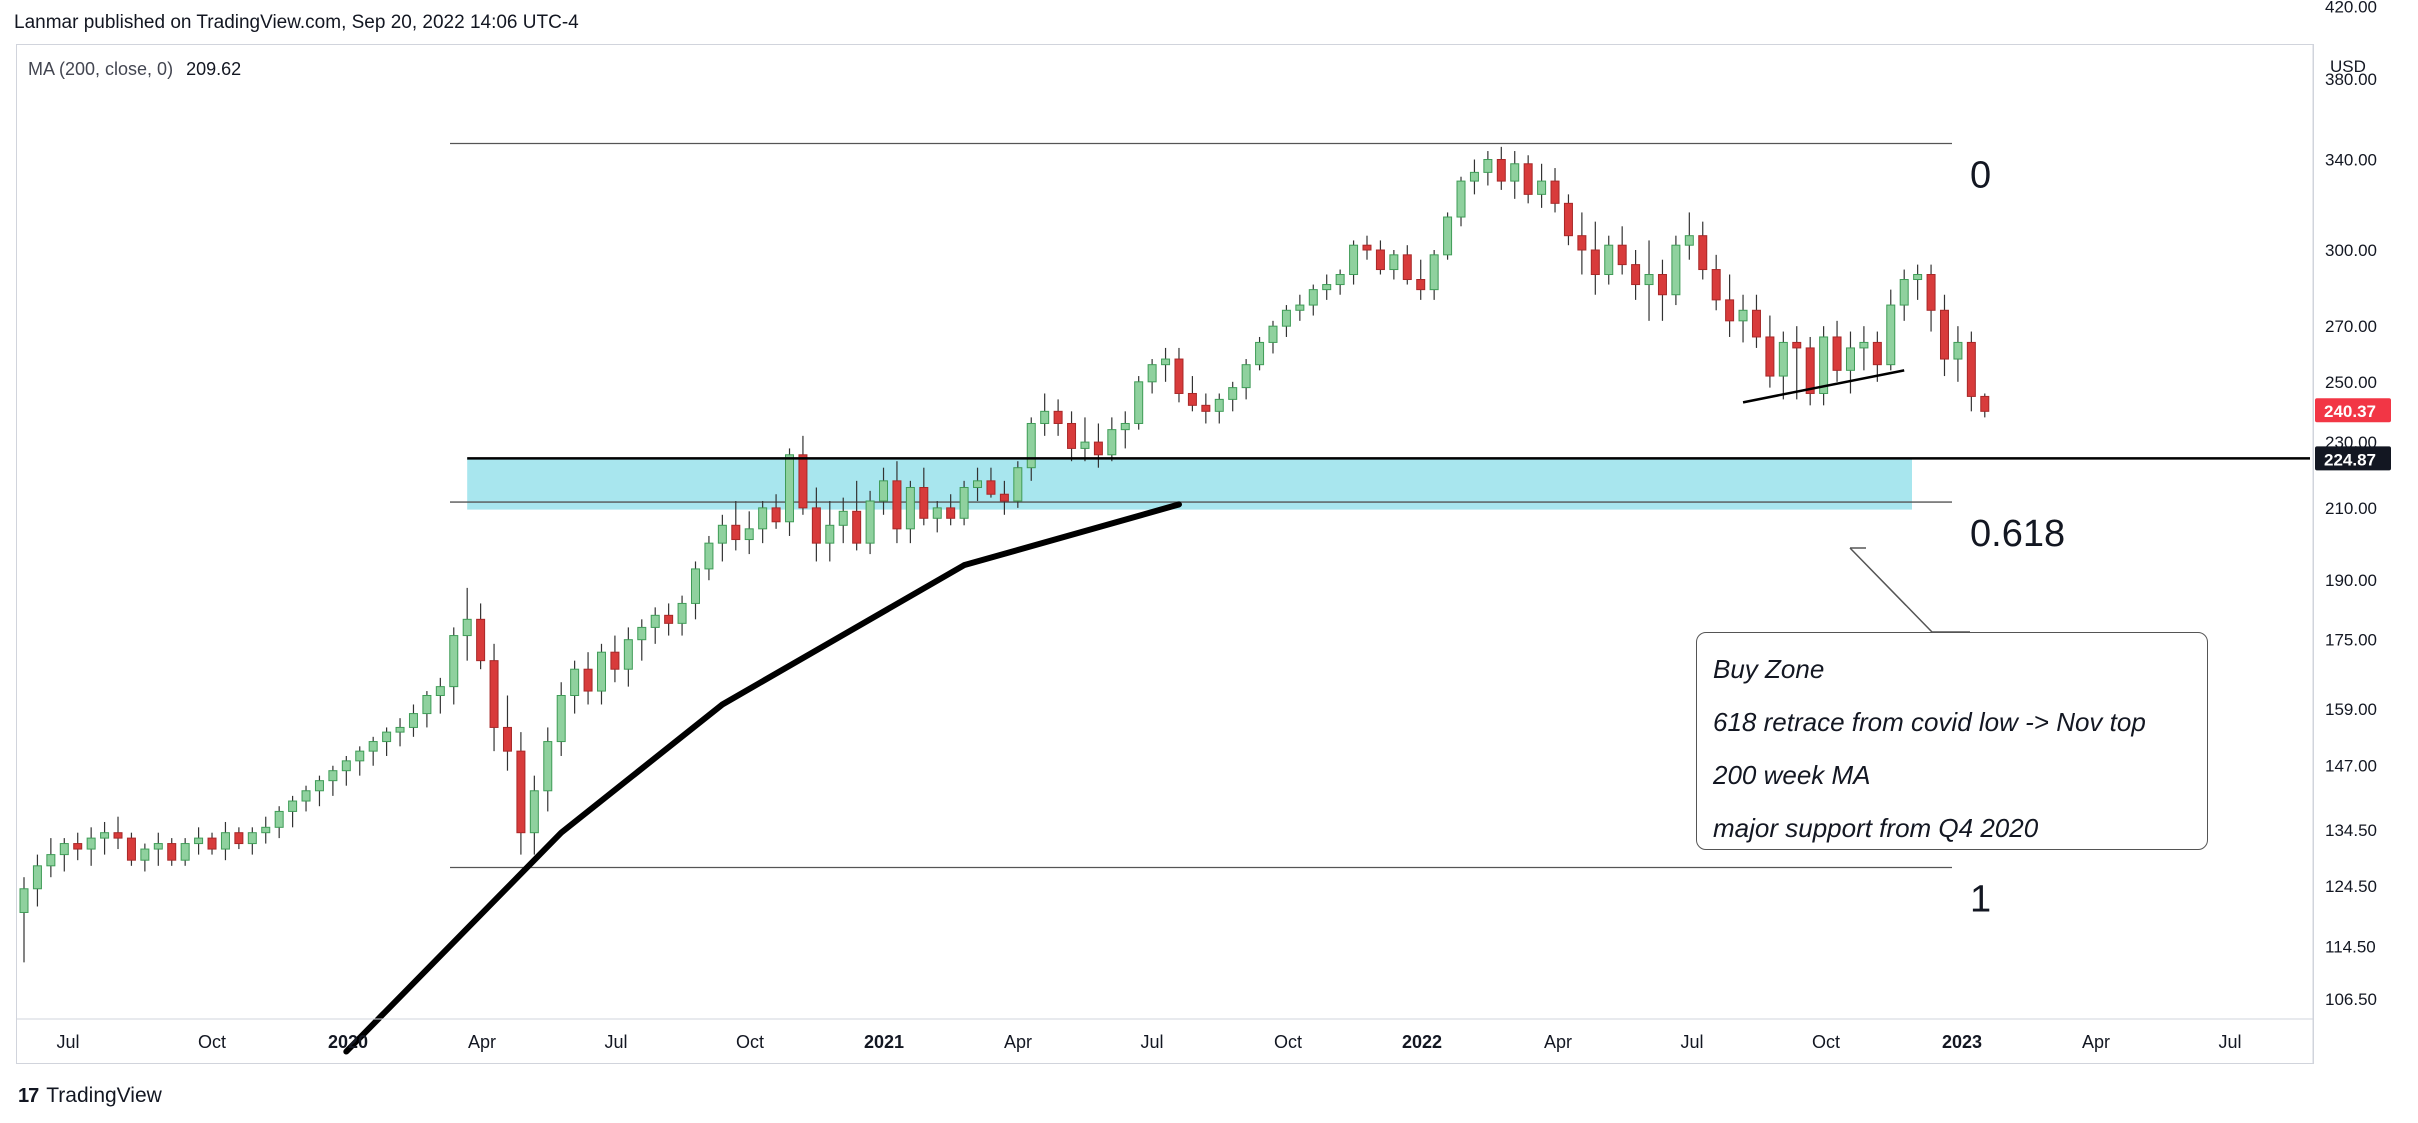 The height and width of the screenshot is (1123, 2418). Describe the element at coordinates (134, 69) in the screenshot. I see `indicator-legend: MA (200, close, 0) 209.62` at that location.